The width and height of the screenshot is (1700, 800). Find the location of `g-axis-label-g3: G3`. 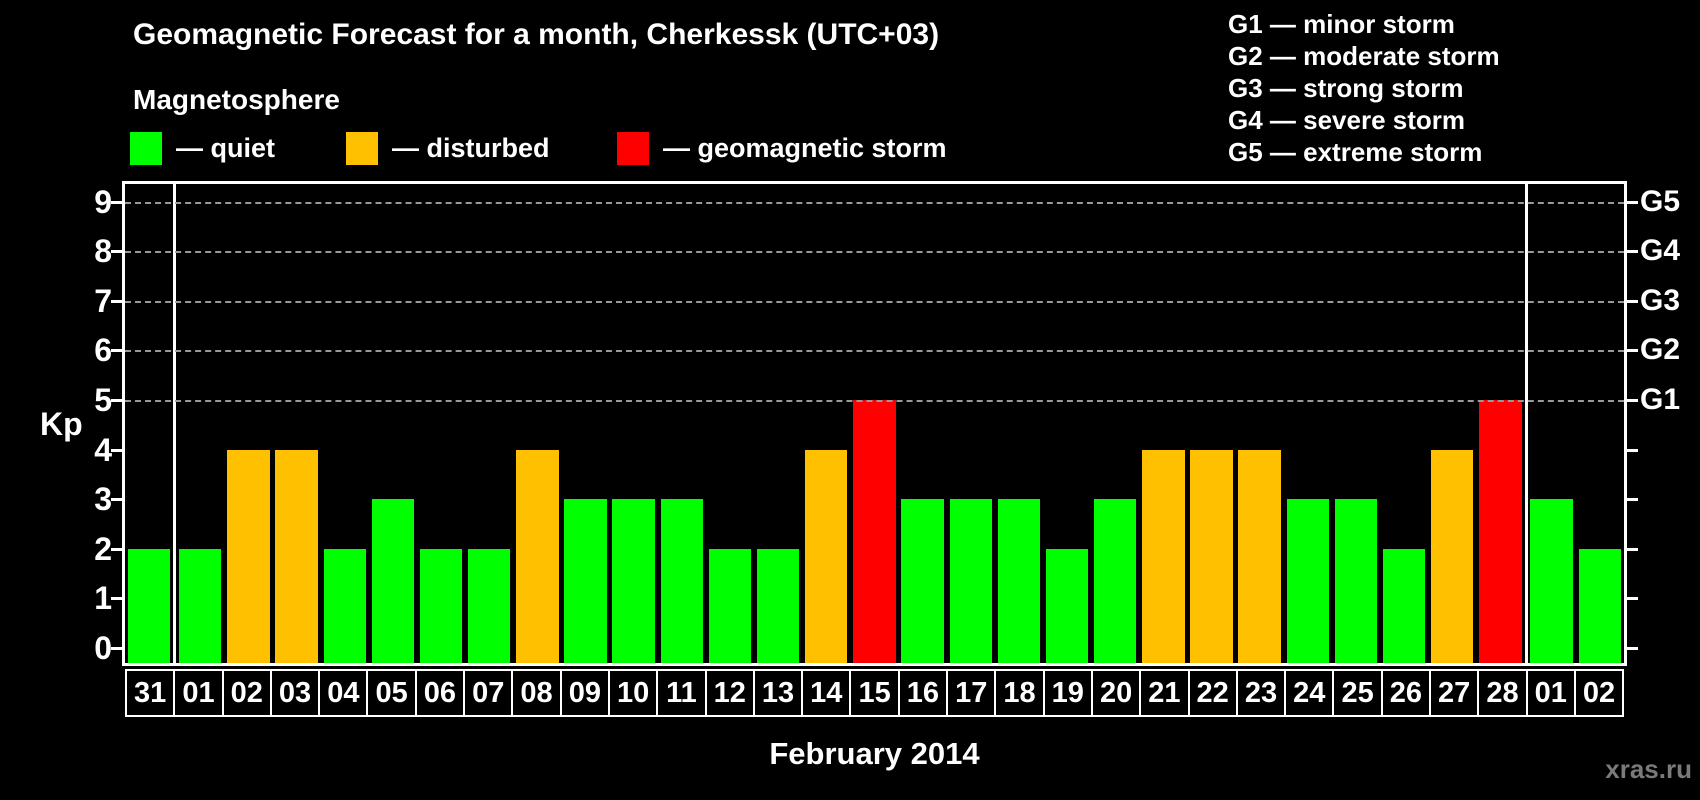

g-axis-label-g3: G3 is located at coordinates (1660, 300).